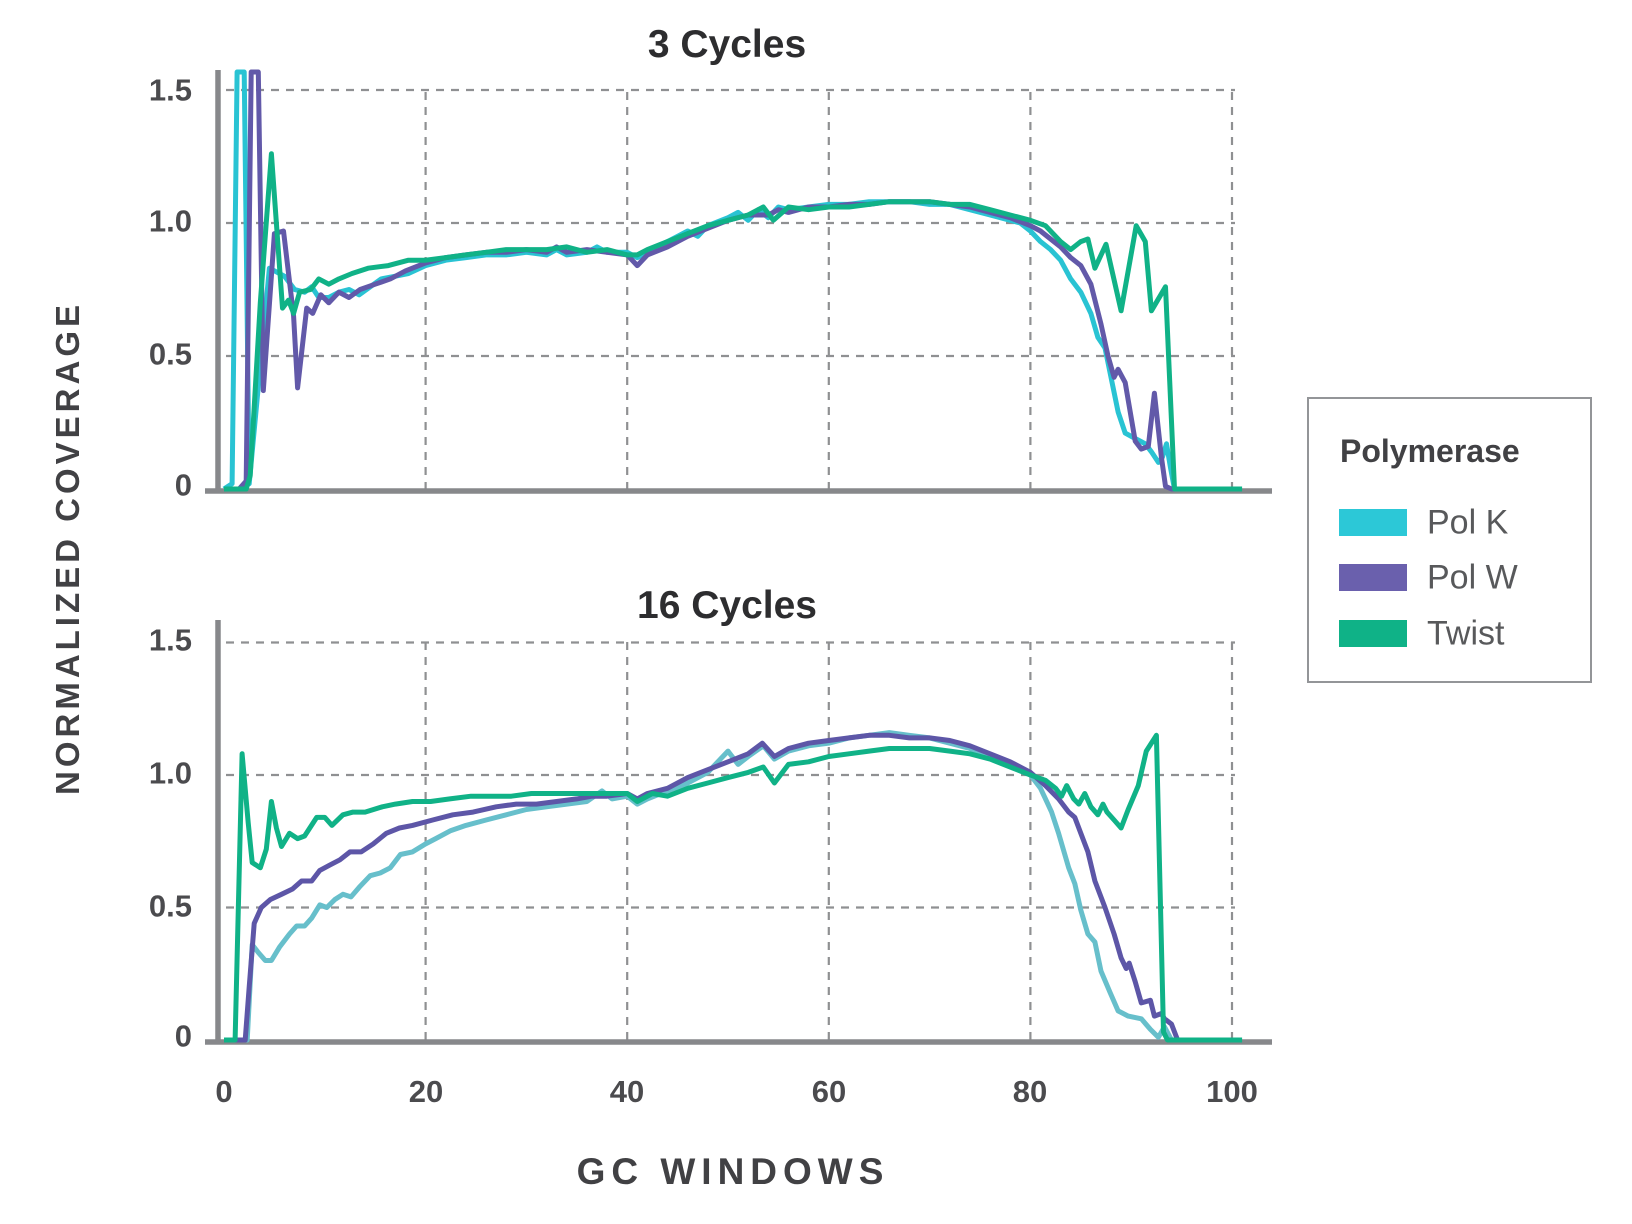  What do you see at coordinates (829, 1091) in the screenshot?
I see `x-tick-60: 60` at bounding box center [829, 1091].